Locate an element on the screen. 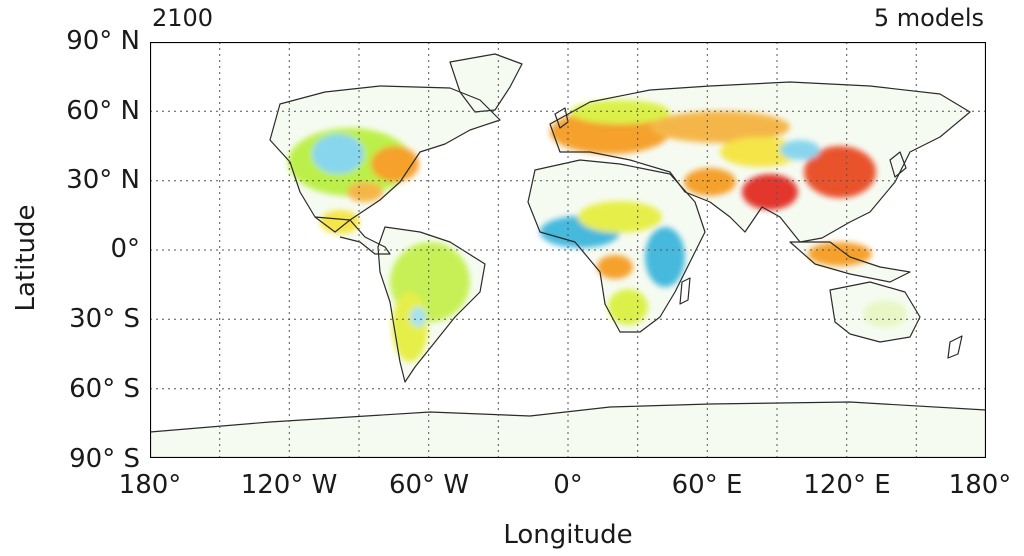 Image resolution: width=1024 pixels, height=556 pixels. blob-se-asia-orange is located at coordinates (840, 254).